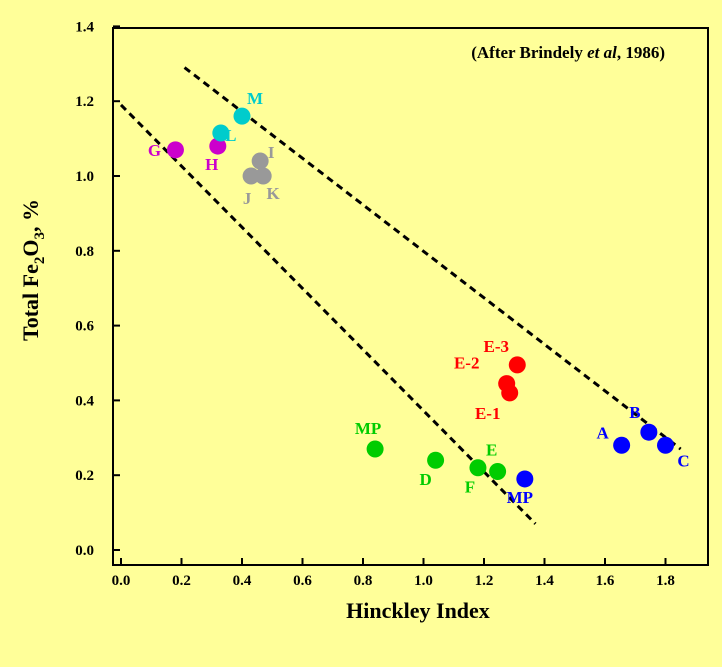  What do you see at coordinates (488, 413) in the screenshot?
I see `point-label: E-1` at bounding box center [488, 413].